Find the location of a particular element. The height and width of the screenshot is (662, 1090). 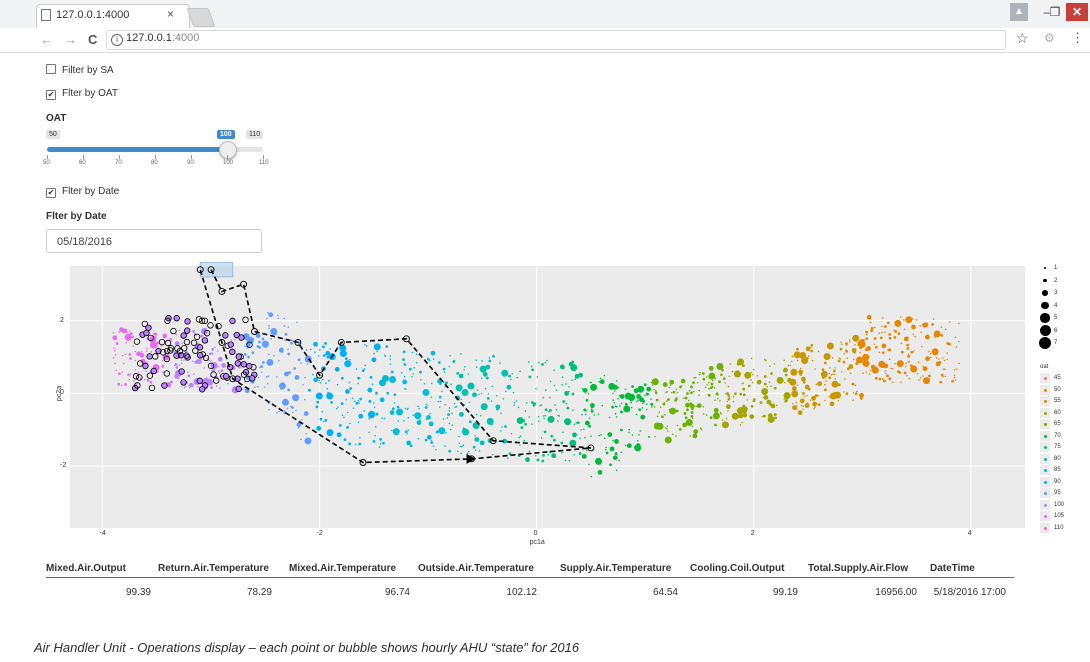

info-icon: i is located at coordinates (117, 40).